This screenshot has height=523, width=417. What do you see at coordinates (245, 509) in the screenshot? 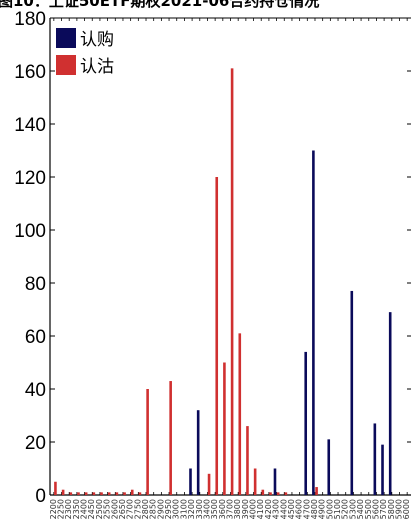
I see `x-tick-label: 3900` at bounding box center [245, 509].